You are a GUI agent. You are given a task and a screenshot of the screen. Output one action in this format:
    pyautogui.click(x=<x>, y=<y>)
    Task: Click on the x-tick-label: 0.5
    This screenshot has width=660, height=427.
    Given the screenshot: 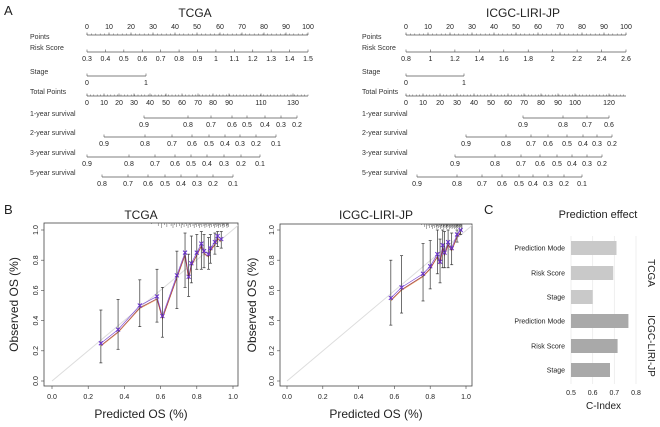 What is the action you would take?
    pyautogui.click(x=571, y=393)
    